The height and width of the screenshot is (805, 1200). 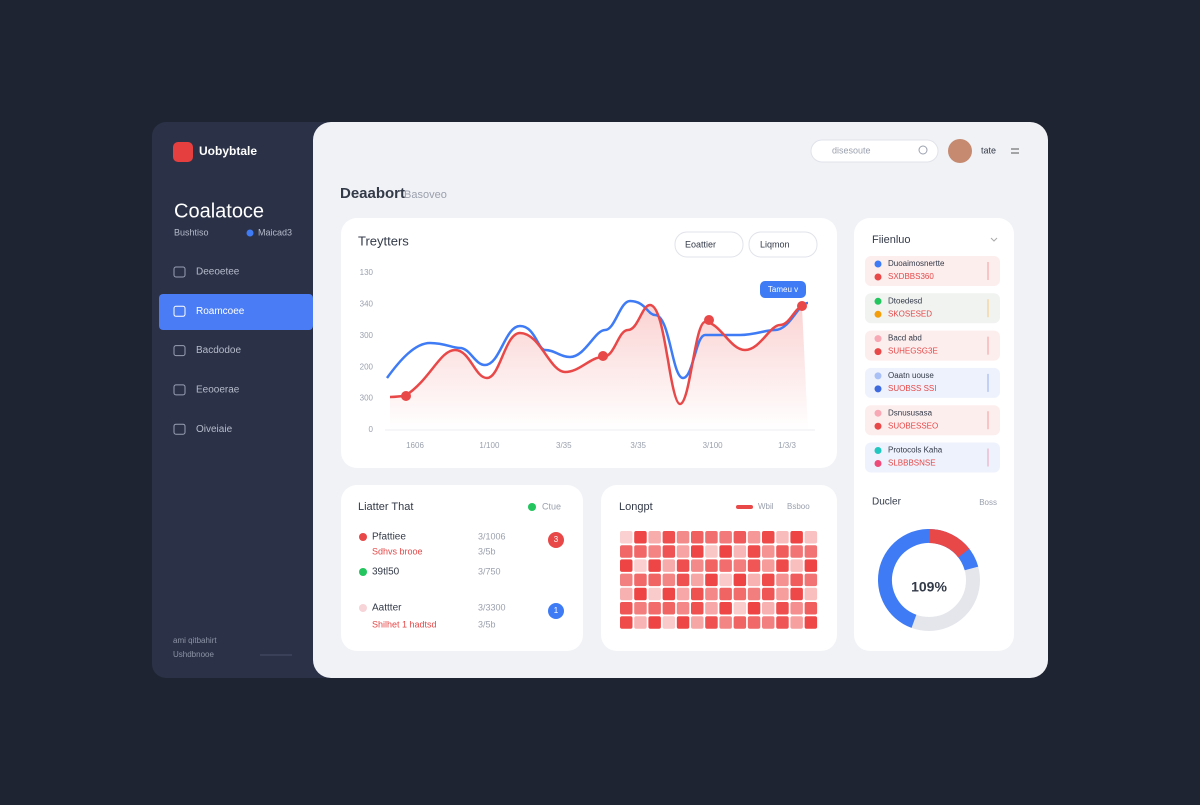 What do you see at coordinates (891, 240) in the screenshot?
I see `card-title: Fiienluo` at bounding box center [891, 240].